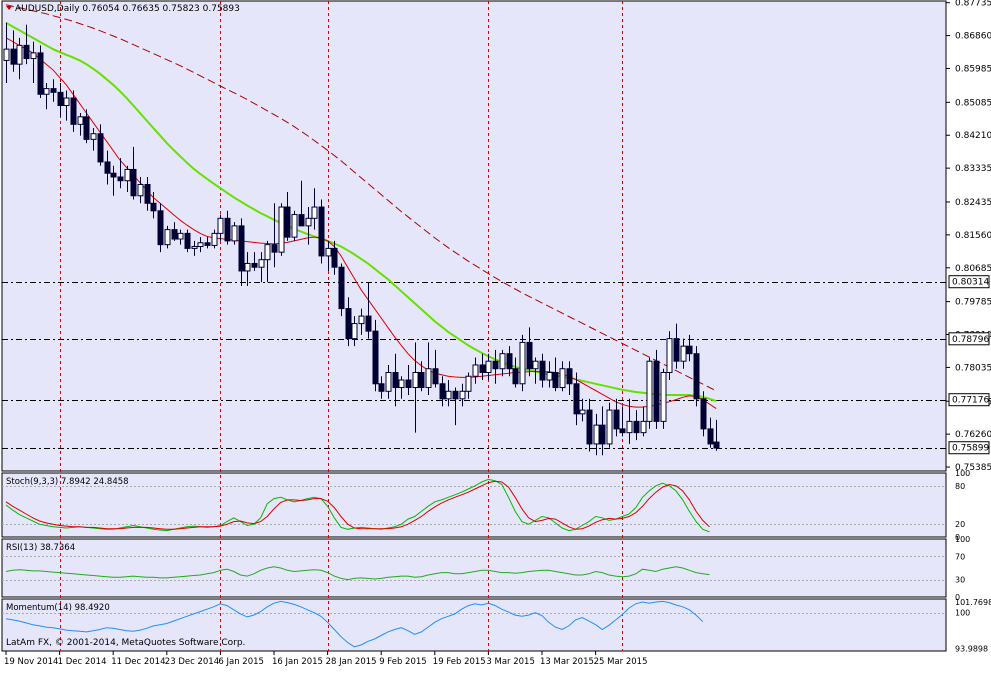 The image size is (991, 673). What do you see at coordinates (9, 8) in the screenshot?
I see `symbol-menu-arrow-icon` at bounding box center [9, 8].